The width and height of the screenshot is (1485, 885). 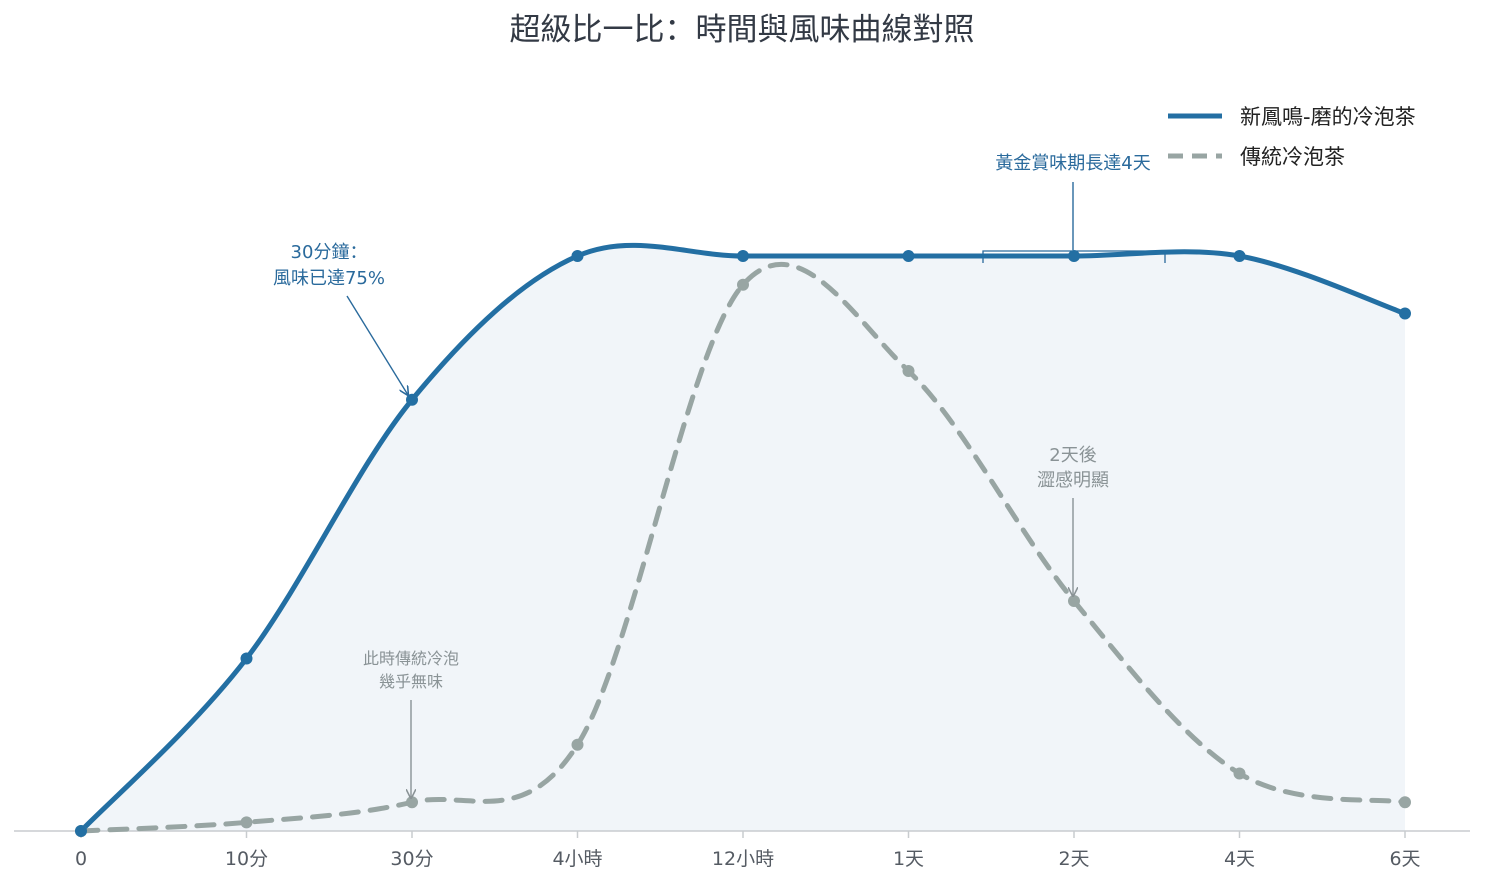 I want to click on annotation-arrow, so click(x=377, y=345).